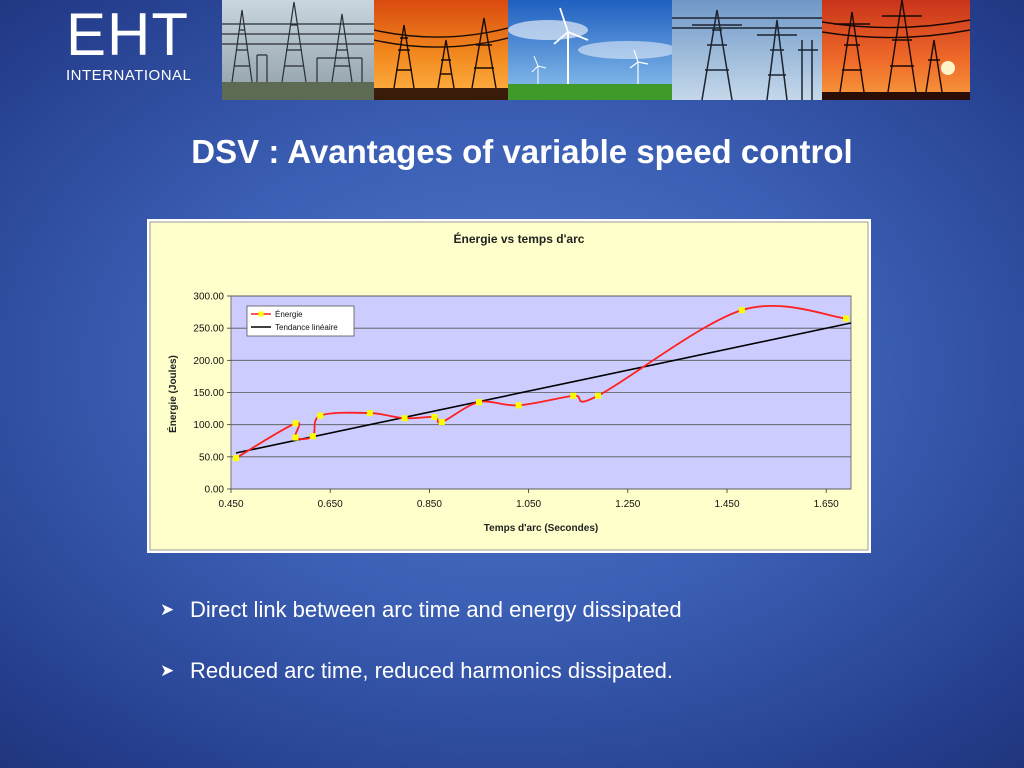 The height and width of the screenshot is (768, 1024). I want to click on legend: Énergie Tendance linéaire, so click(300, 321).